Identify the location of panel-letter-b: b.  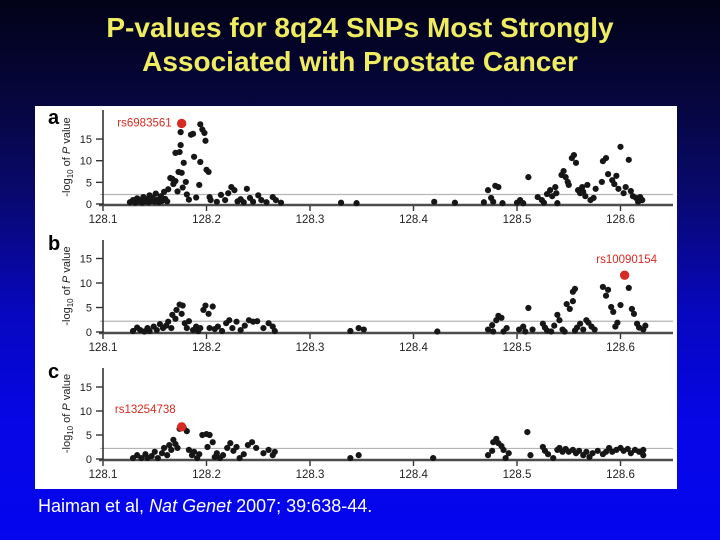
(54, 244).